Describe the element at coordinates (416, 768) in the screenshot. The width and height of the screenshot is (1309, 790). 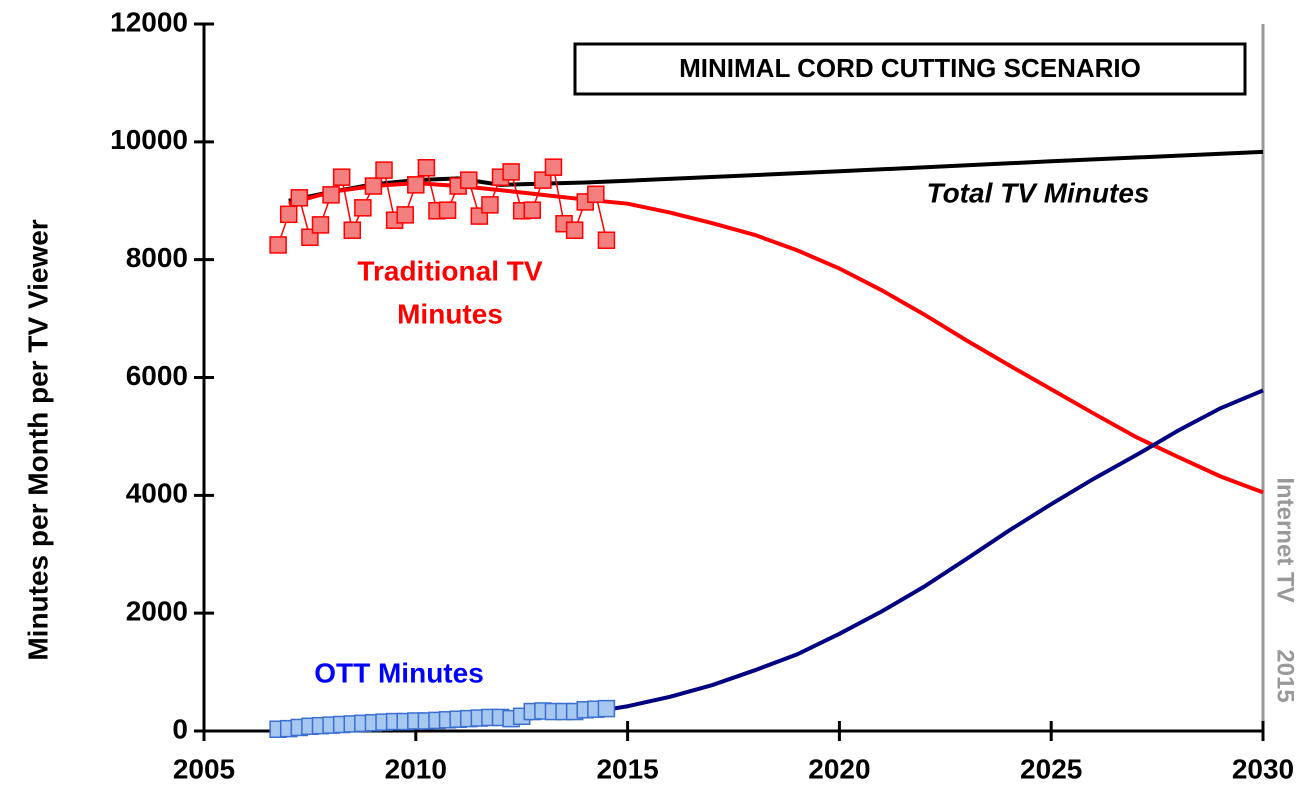
I see `x-tick-label: 2010` at that location.